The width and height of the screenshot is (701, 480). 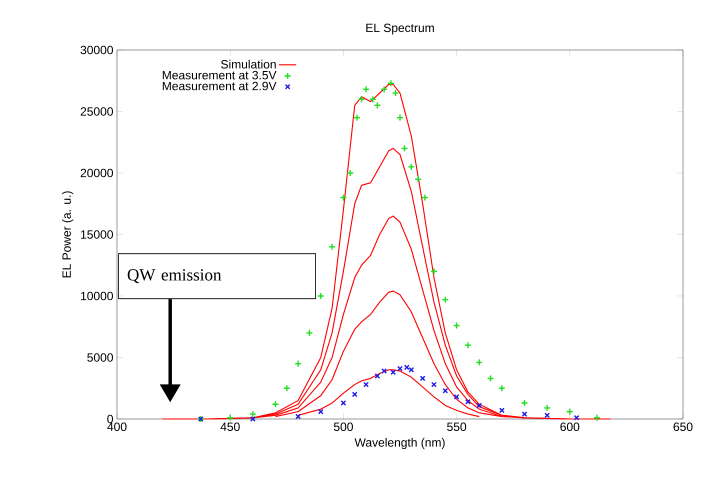 What do you see at coordinates (399, 444) in the screenshot?
I see `x-axis-title: Wavelength (nm)` at bounding box center [399, 444].